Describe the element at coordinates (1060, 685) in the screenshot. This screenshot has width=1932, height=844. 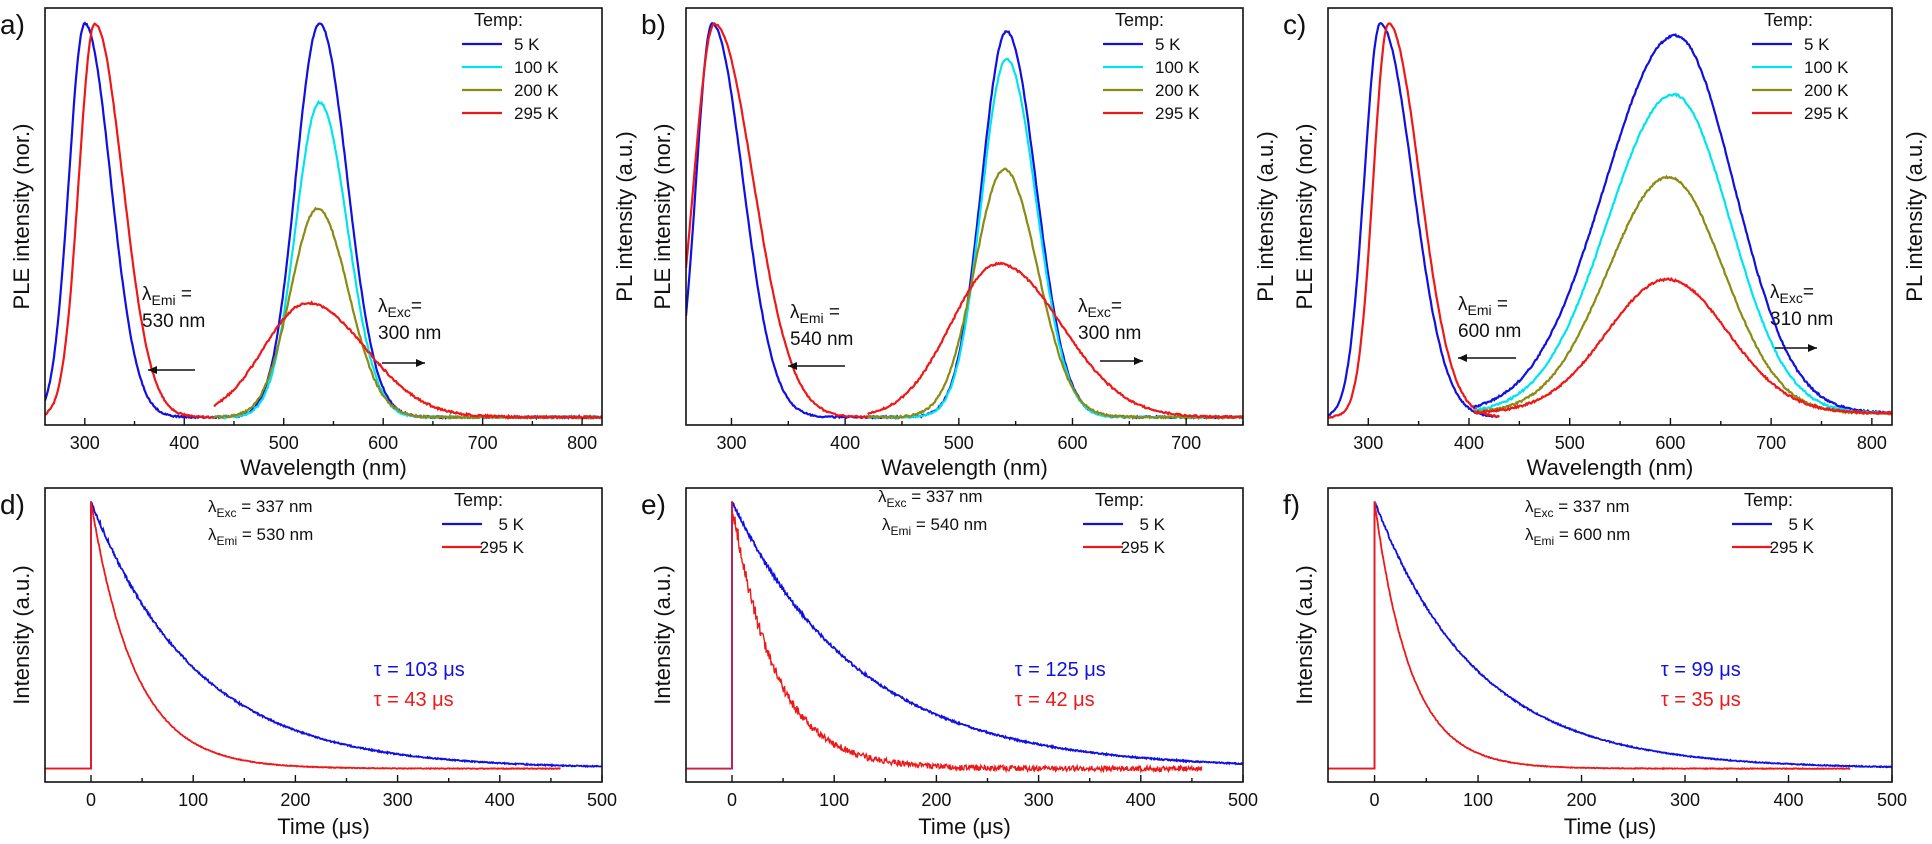
I see `lifetimes: τ = 125 μs τ = 42 μs` at that location.